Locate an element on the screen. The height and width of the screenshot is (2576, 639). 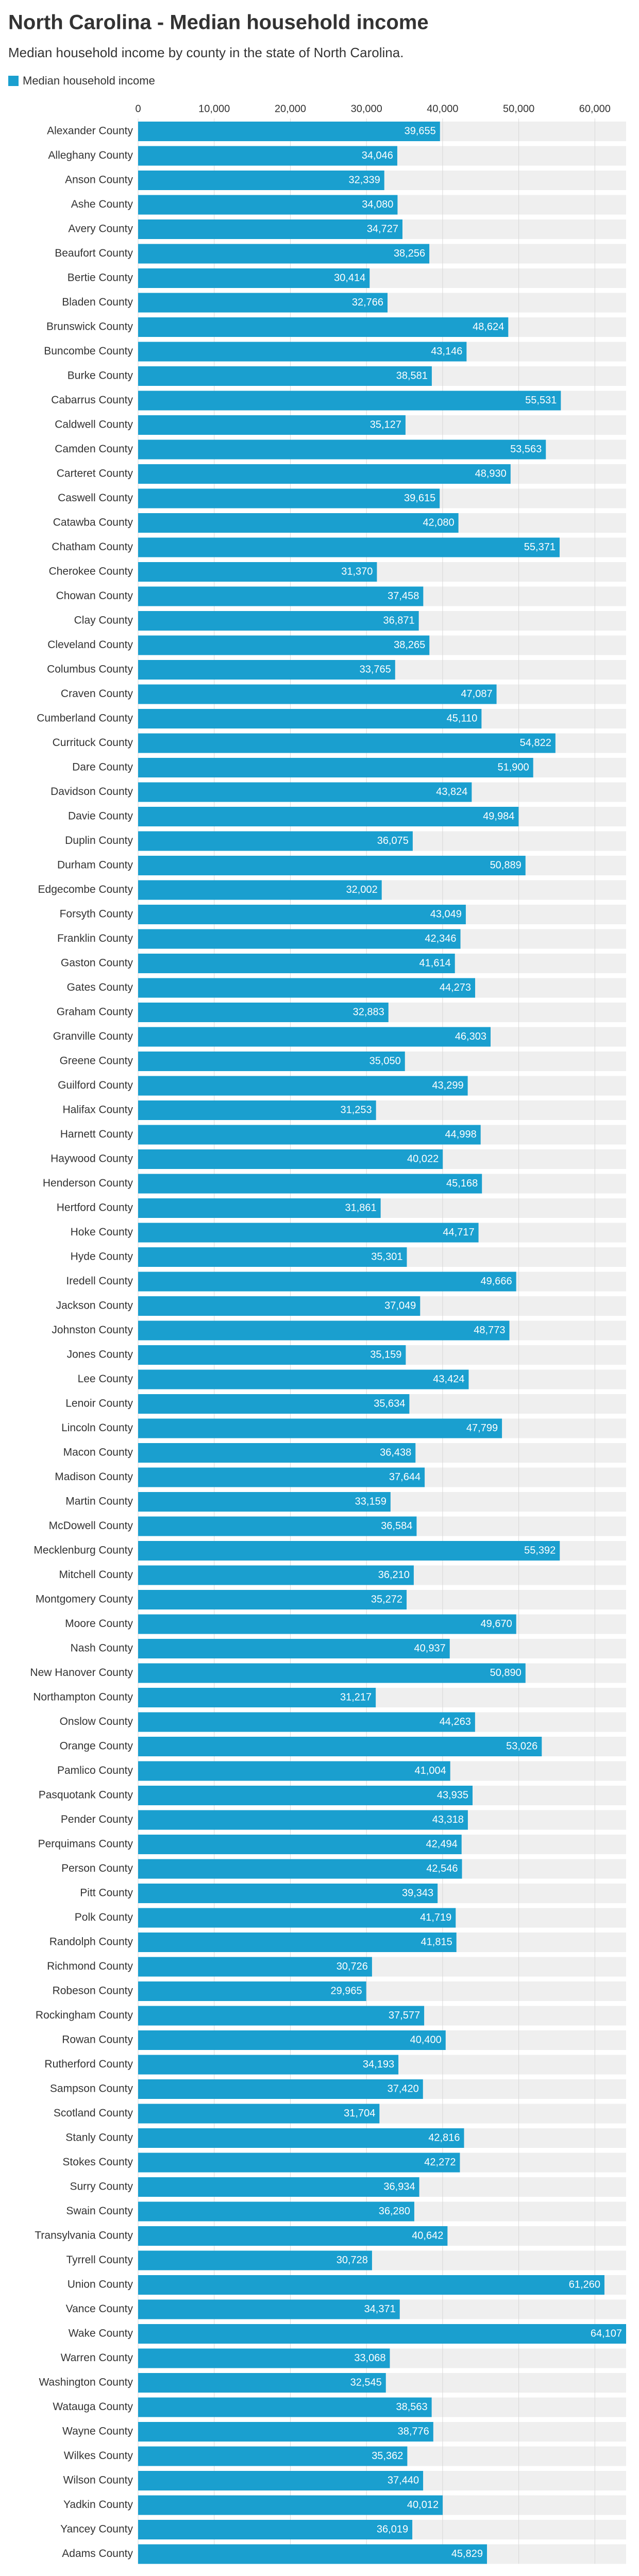
y-tick-label: Davie County is located at coordinates (100, 816).